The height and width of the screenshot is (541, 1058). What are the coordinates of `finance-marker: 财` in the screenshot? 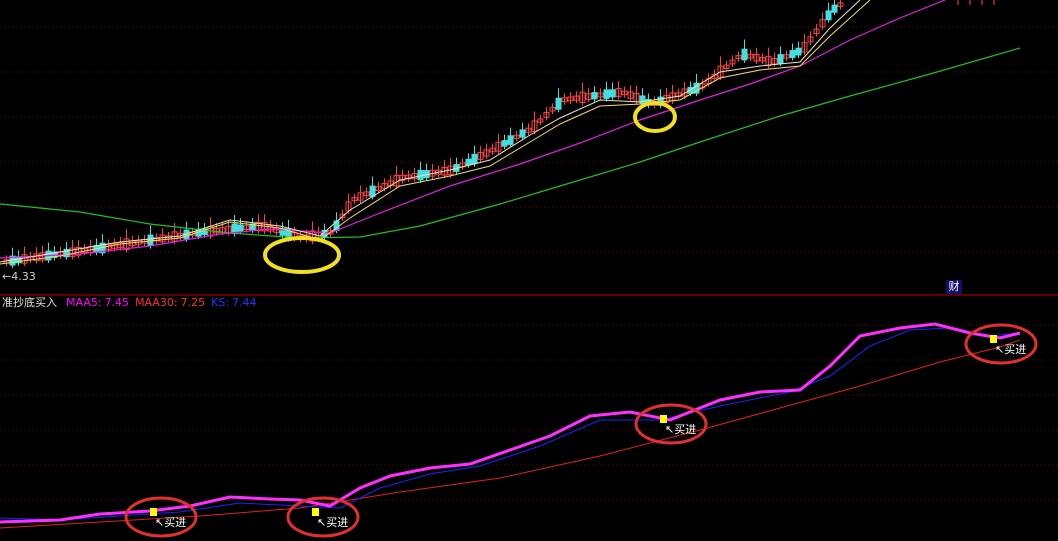 It's located at (954, 286).